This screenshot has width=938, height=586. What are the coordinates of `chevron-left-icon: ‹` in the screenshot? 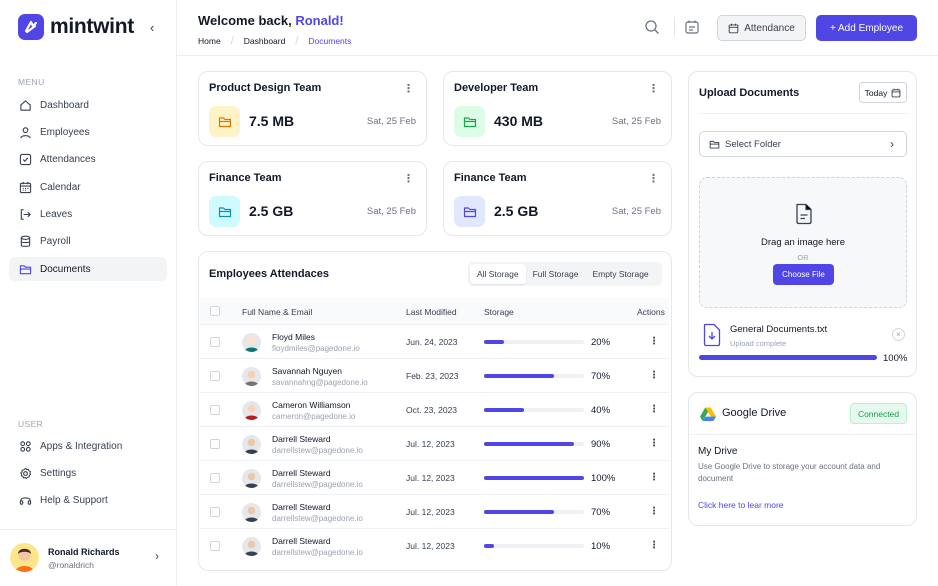 It's located at (152, 27).